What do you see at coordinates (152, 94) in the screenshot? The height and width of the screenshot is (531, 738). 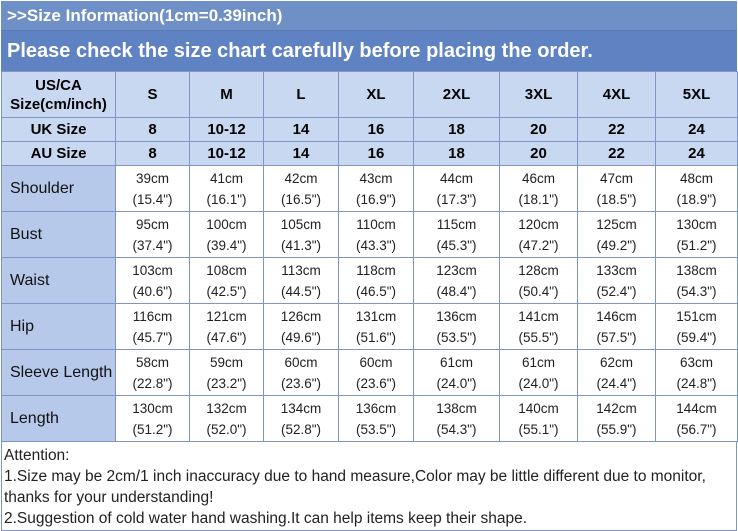 I see `size-cell: S` at bounding box center [152, 94].